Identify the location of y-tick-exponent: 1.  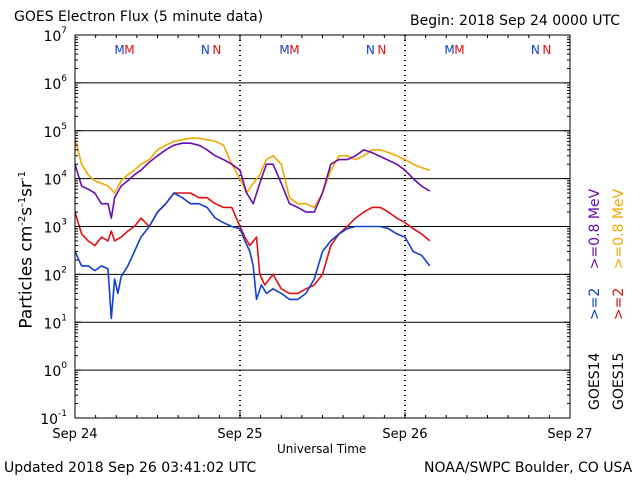
(64, 318).